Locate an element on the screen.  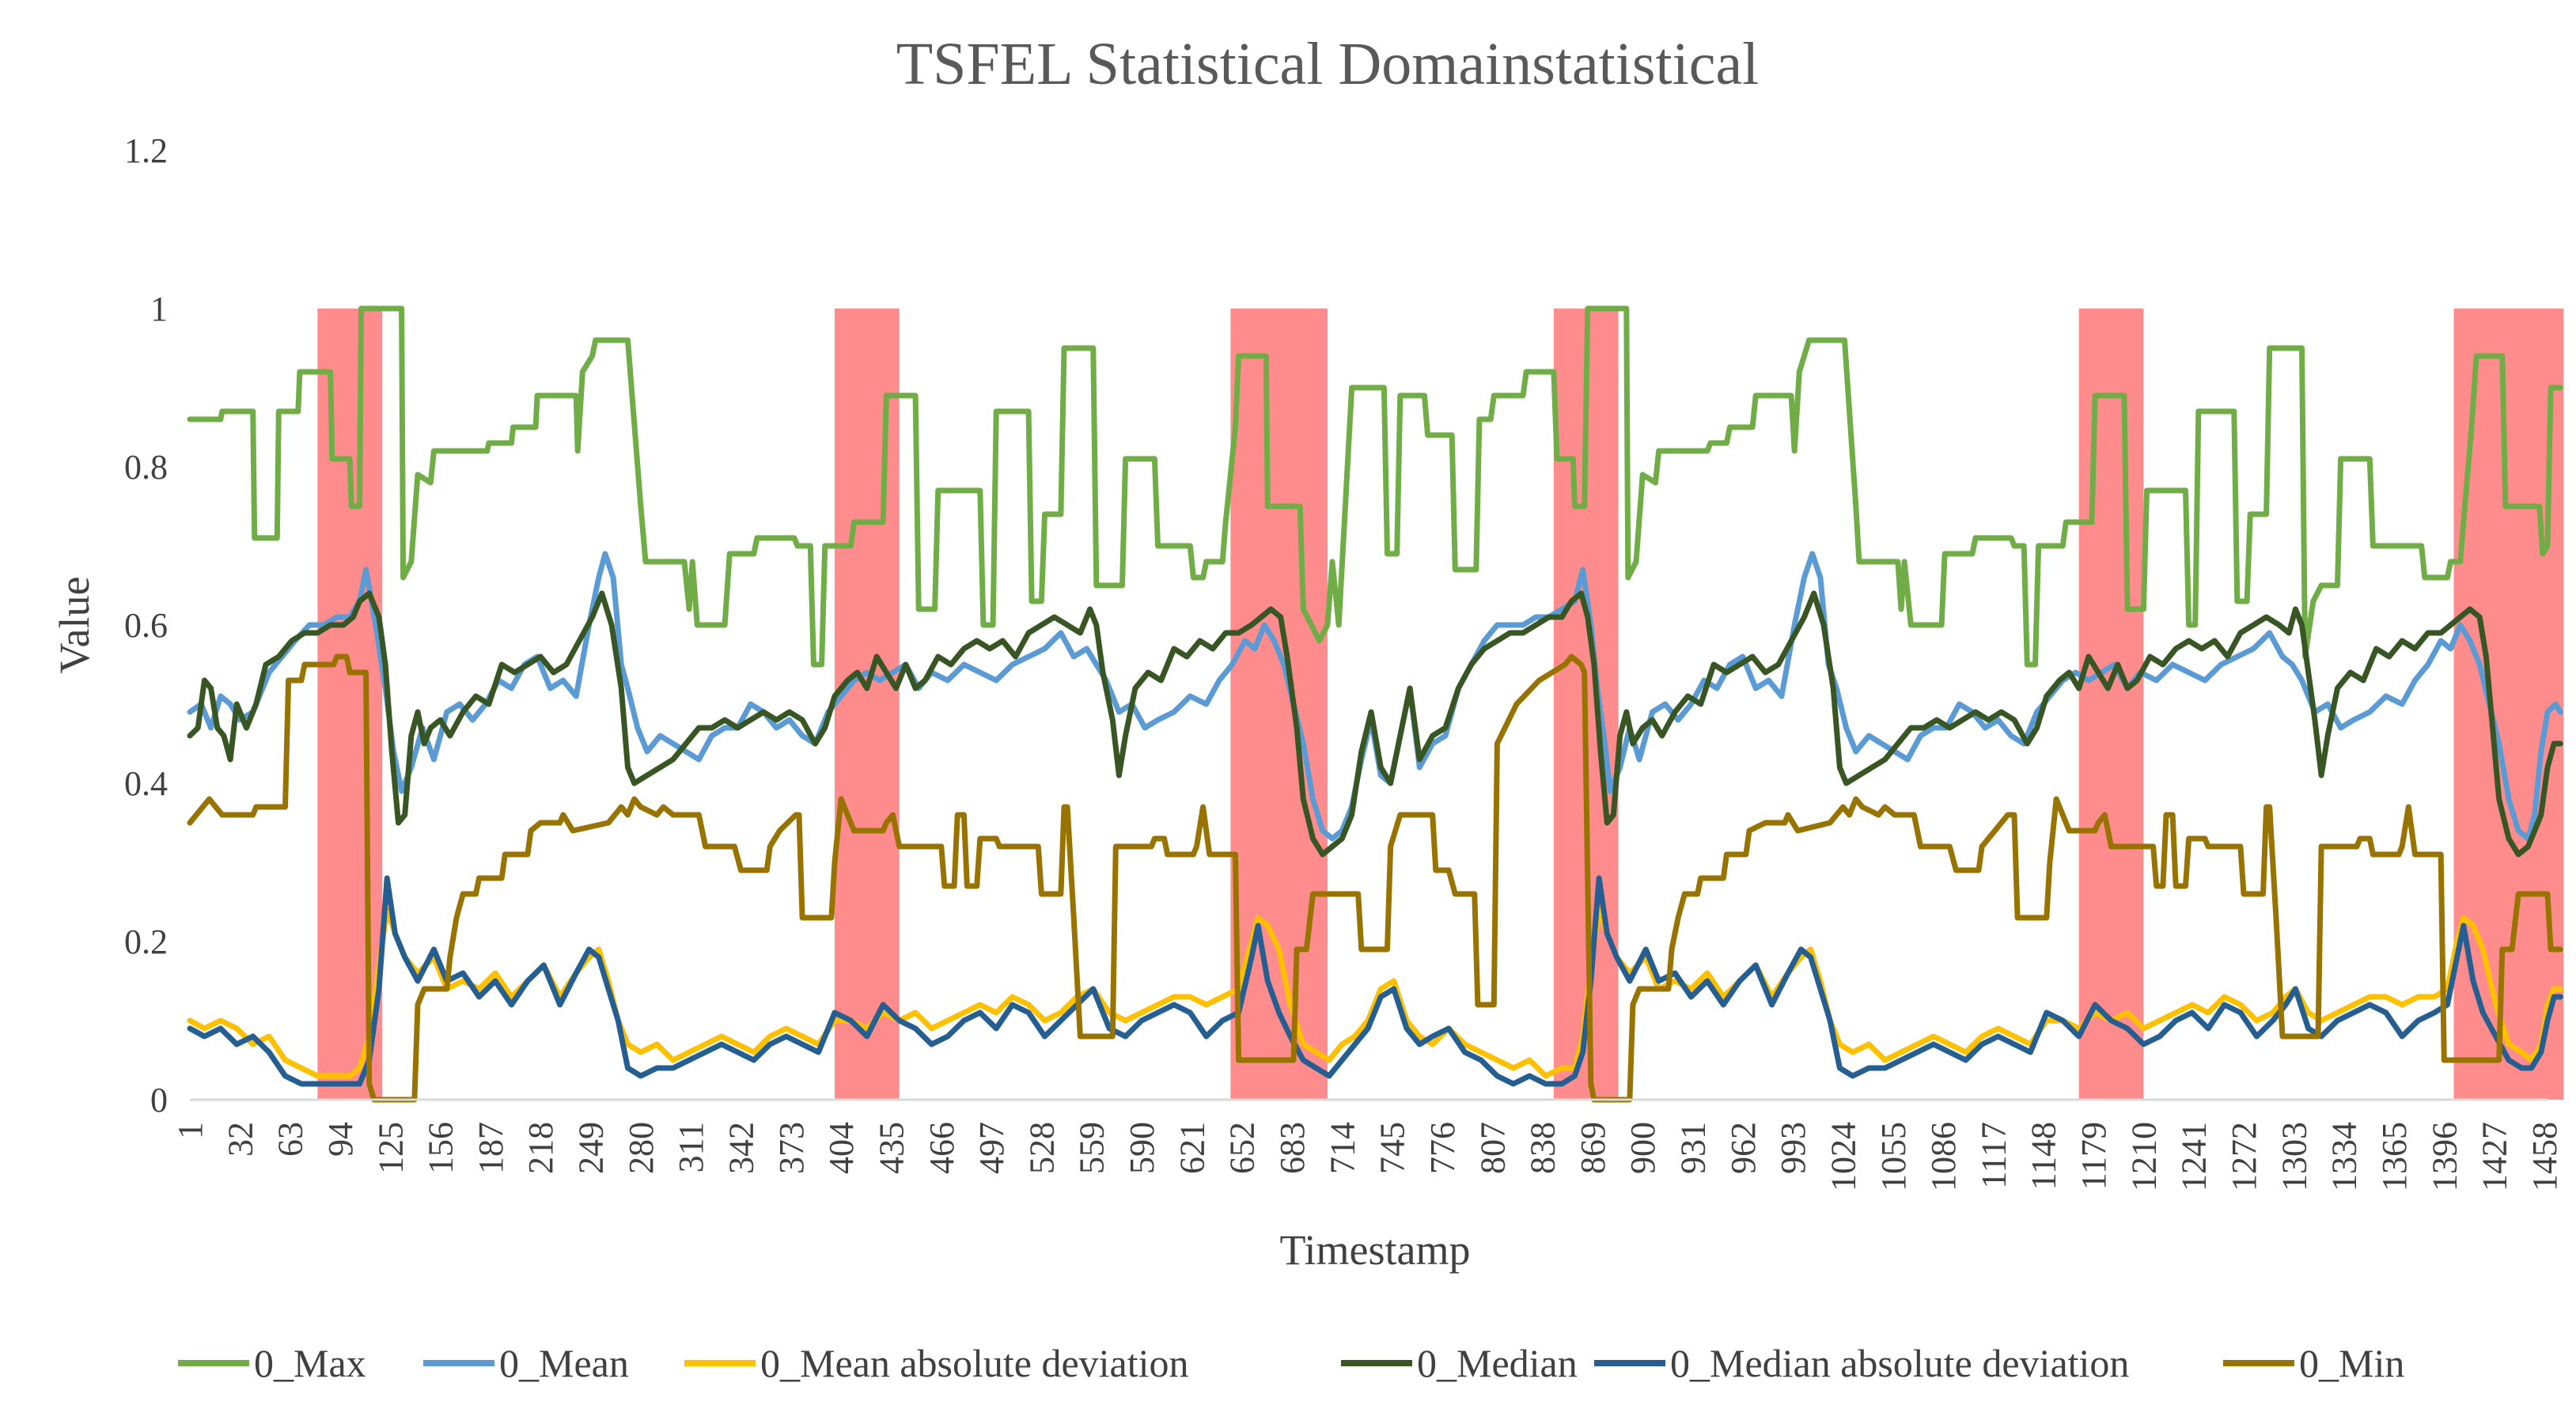
legend-item-2: 0_Mean is located at coordinates (526, 1363).